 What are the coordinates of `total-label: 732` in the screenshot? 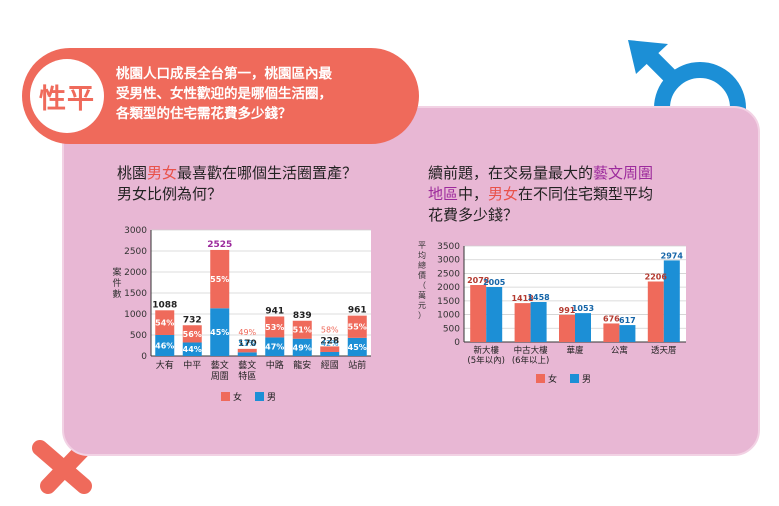 It's located at (192, 320).